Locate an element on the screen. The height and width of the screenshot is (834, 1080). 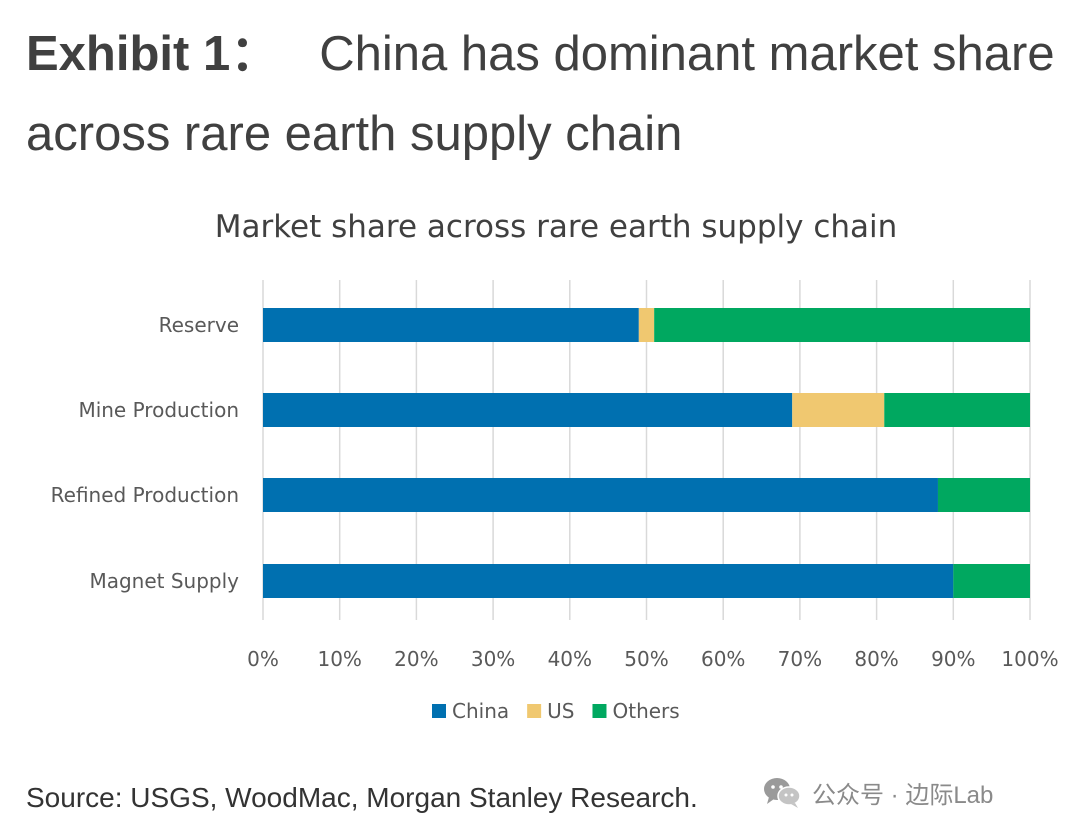
x-tick-label: 10% is located at coordinates (339, 659).